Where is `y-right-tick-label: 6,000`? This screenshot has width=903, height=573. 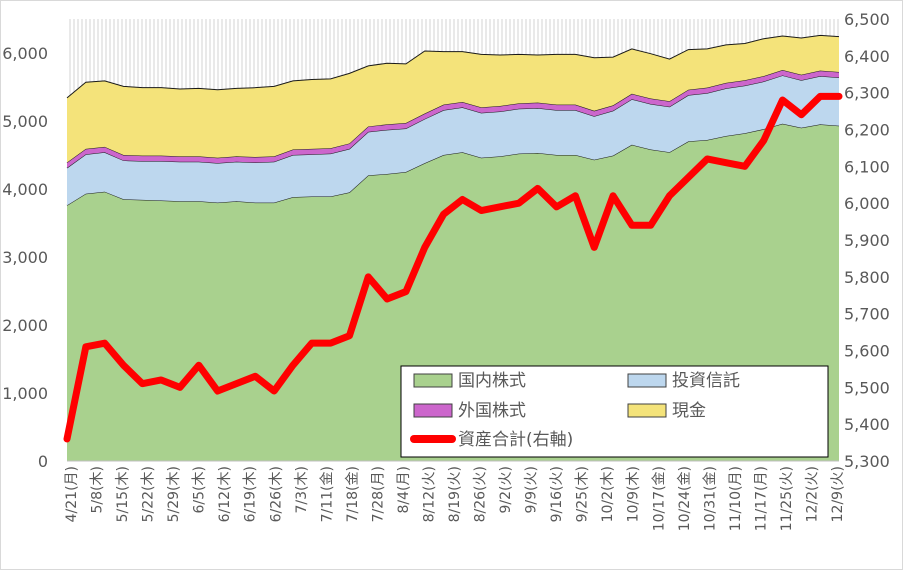 y-right-tick-label: 6,000 is located at coordinates (867, 203).